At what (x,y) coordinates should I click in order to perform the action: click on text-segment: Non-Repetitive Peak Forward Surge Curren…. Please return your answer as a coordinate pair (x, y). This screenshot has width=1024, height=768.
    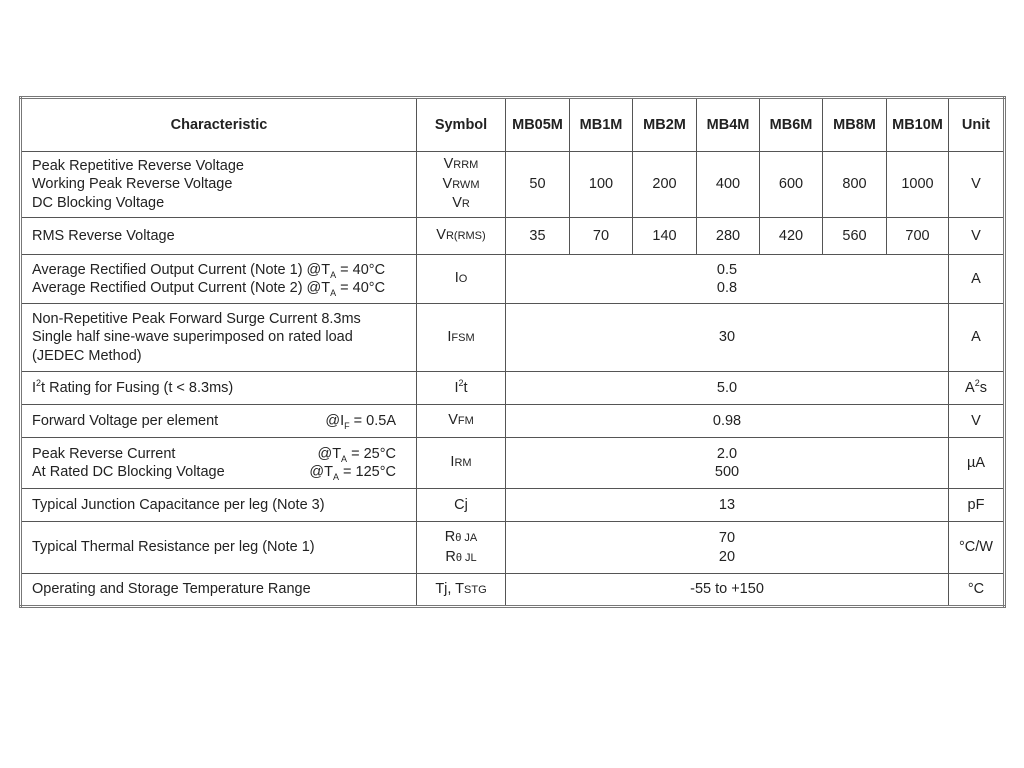
    Looking at the image, I should click on (196, 318).